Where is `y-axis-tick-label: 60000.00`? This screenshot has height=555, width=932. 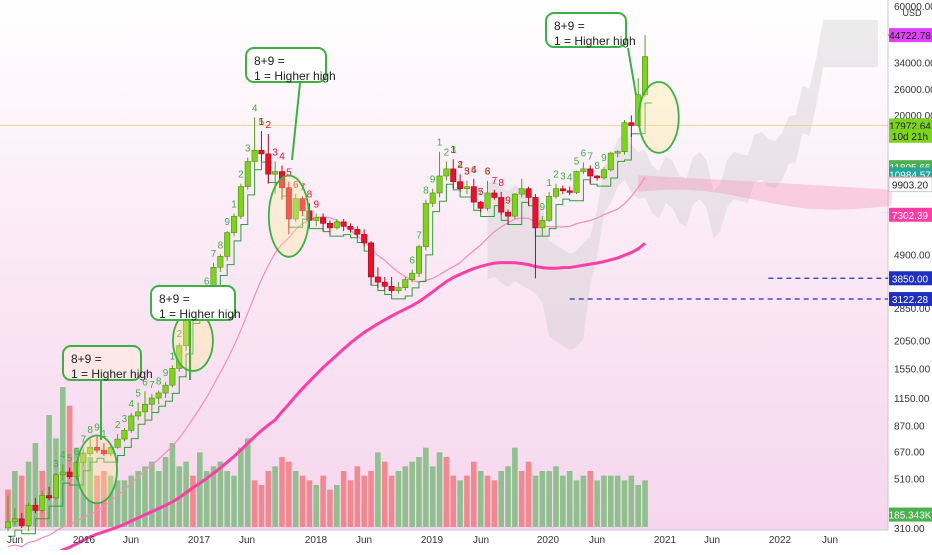 y-axis-tick-label: 60000.00 is located at coordinates (913, 7).